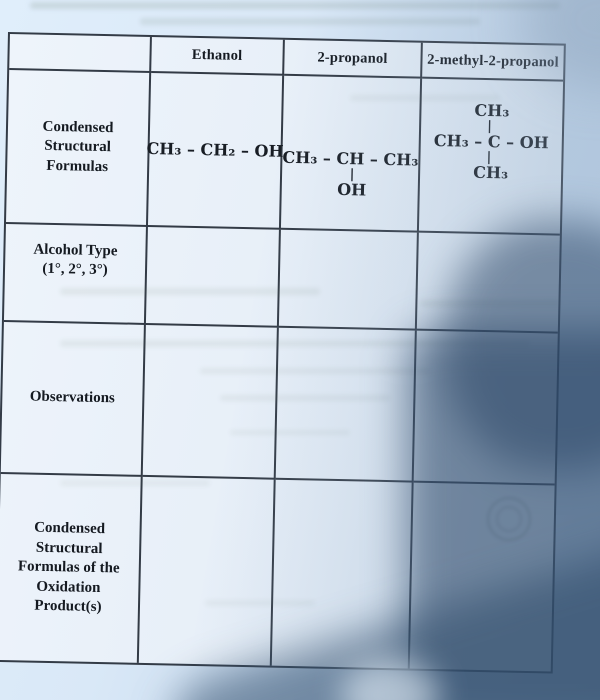 This screenshot has height=700, width=600. I want to click on empty-cell-observations-ethanol, so click(210, 402).